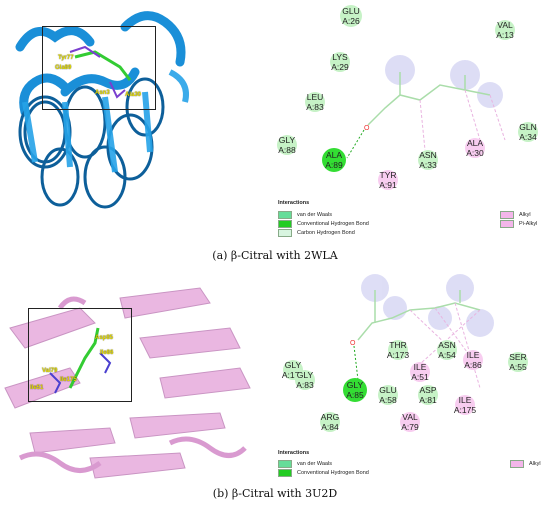  What do you see at coordinates (518, 223) in the screenshot?
I see `legend-item: Pi-Alkyl` at bounding box center [518, 223].